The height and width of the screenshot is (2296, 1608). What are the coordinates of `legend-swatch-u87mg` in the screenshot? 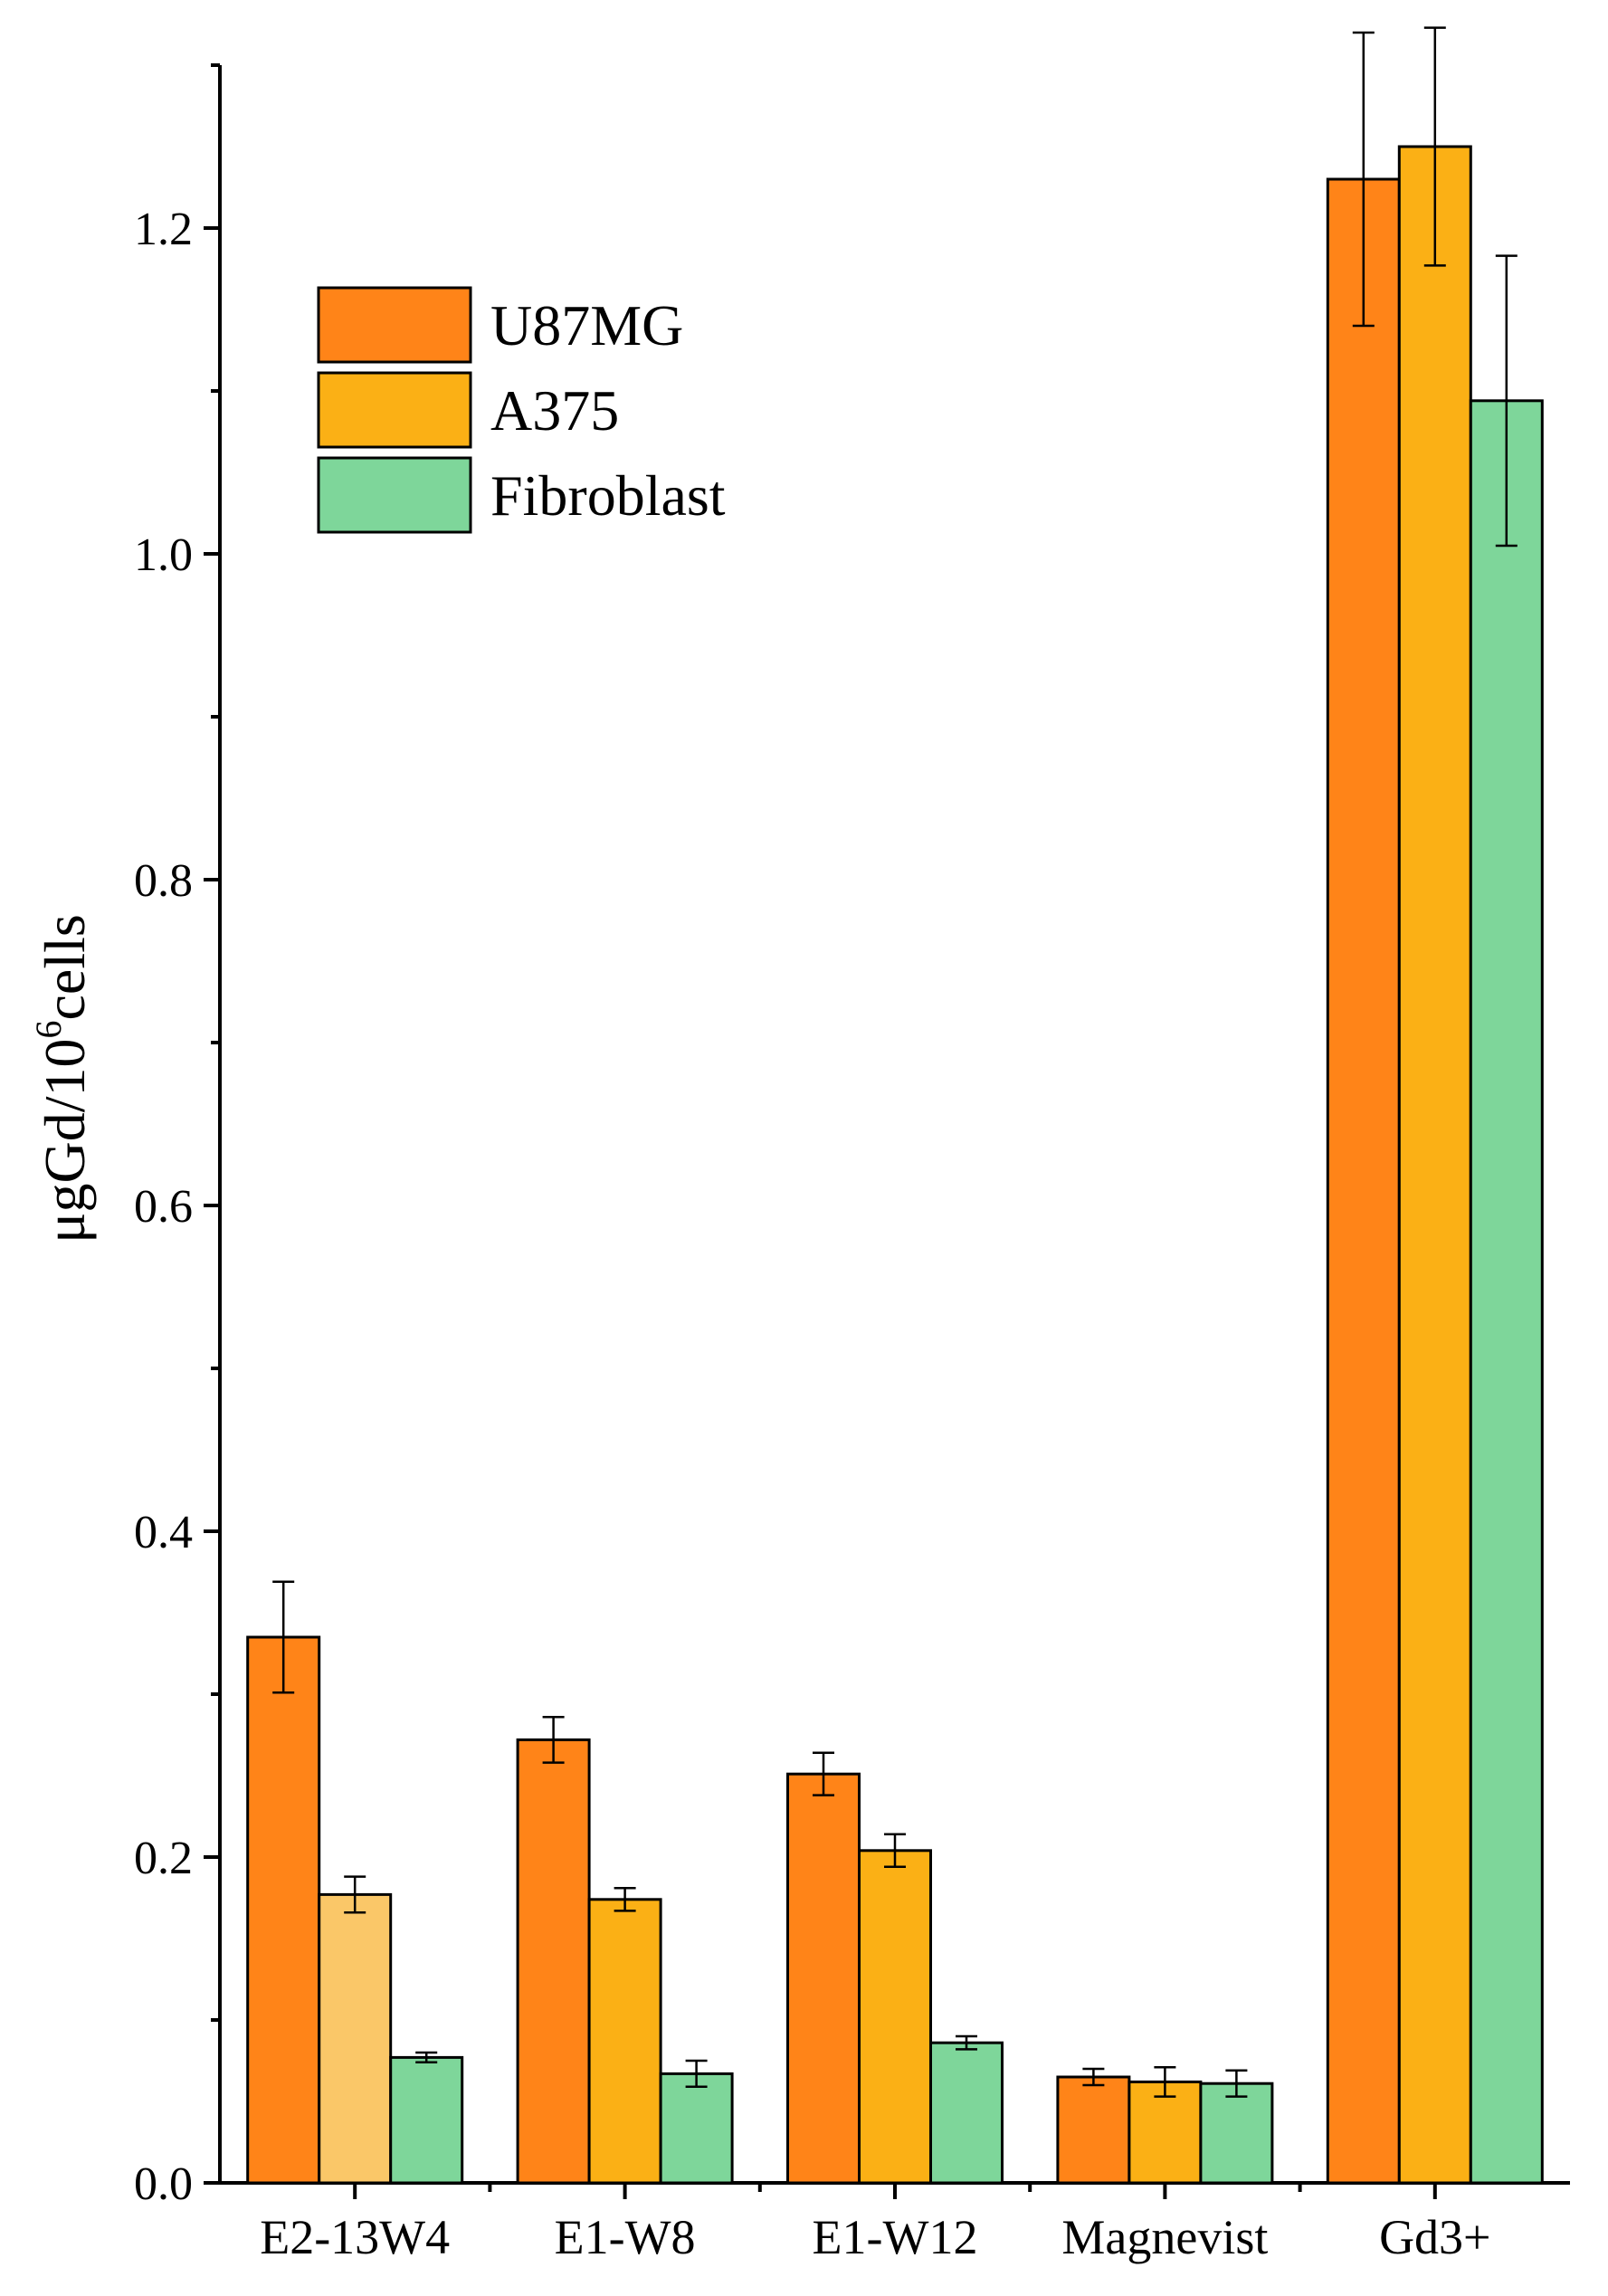 It's located at (395, 325).